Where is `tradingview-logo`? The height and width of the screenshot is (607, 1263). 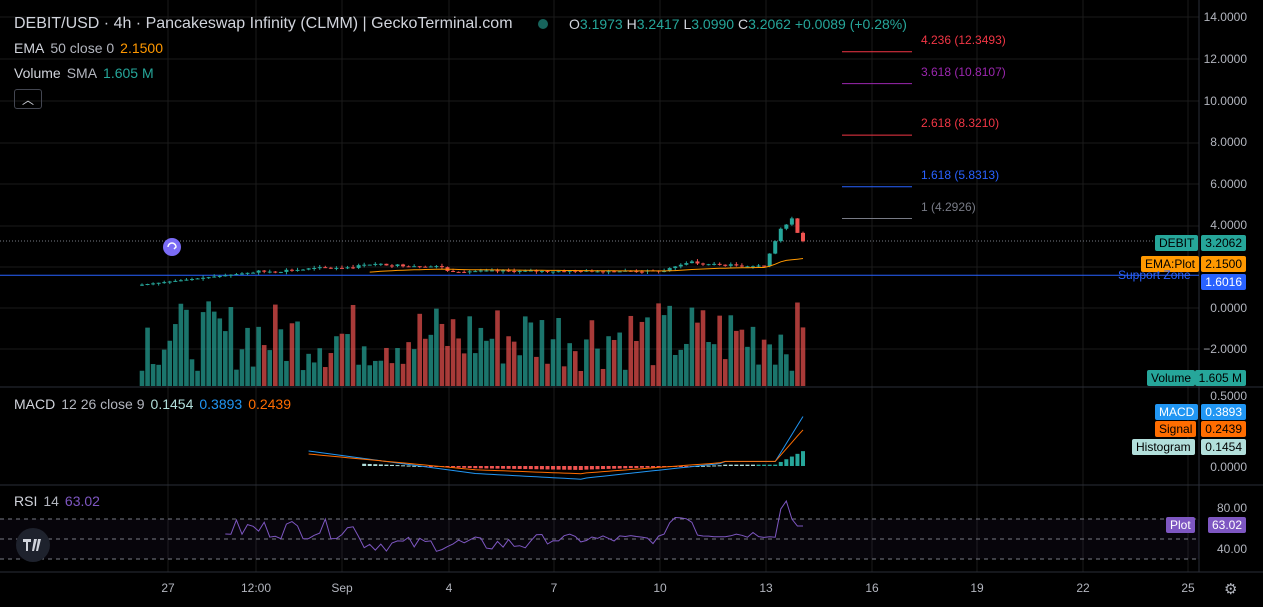 tradingview-logo is located at coordinates (33, 545).